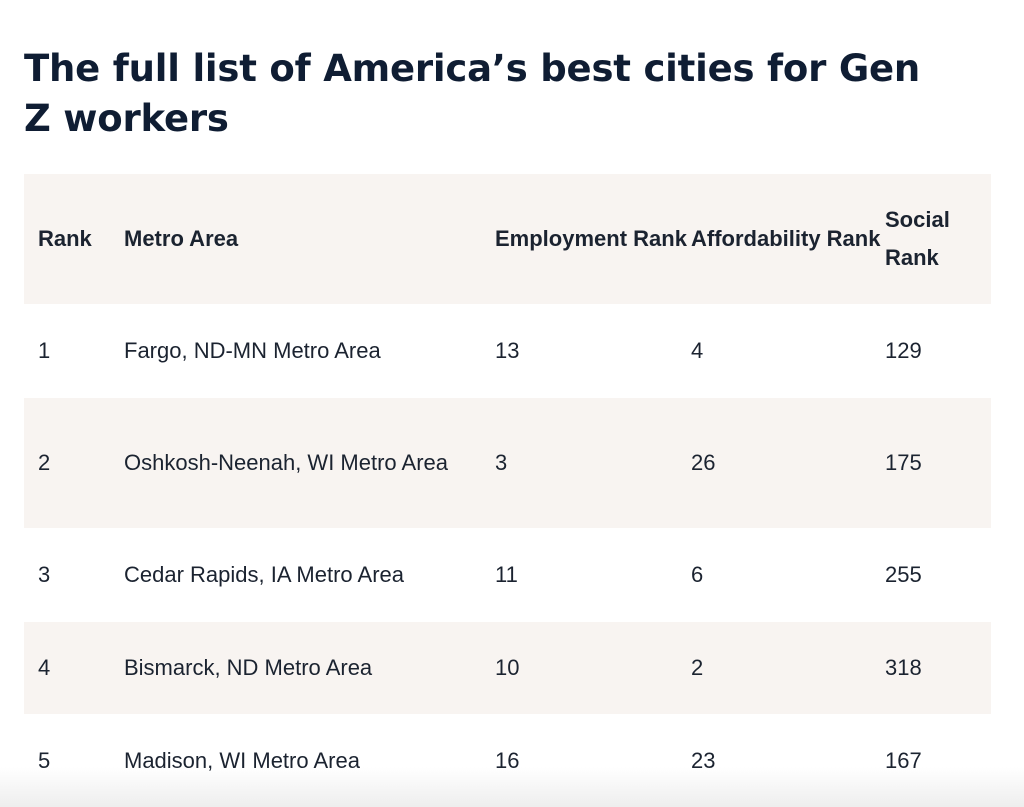 The image size is (1024, 807). Describe the element at coordinates (703, 462) in the screenshot. I see `cell-affordability-rank: 26` at that location.